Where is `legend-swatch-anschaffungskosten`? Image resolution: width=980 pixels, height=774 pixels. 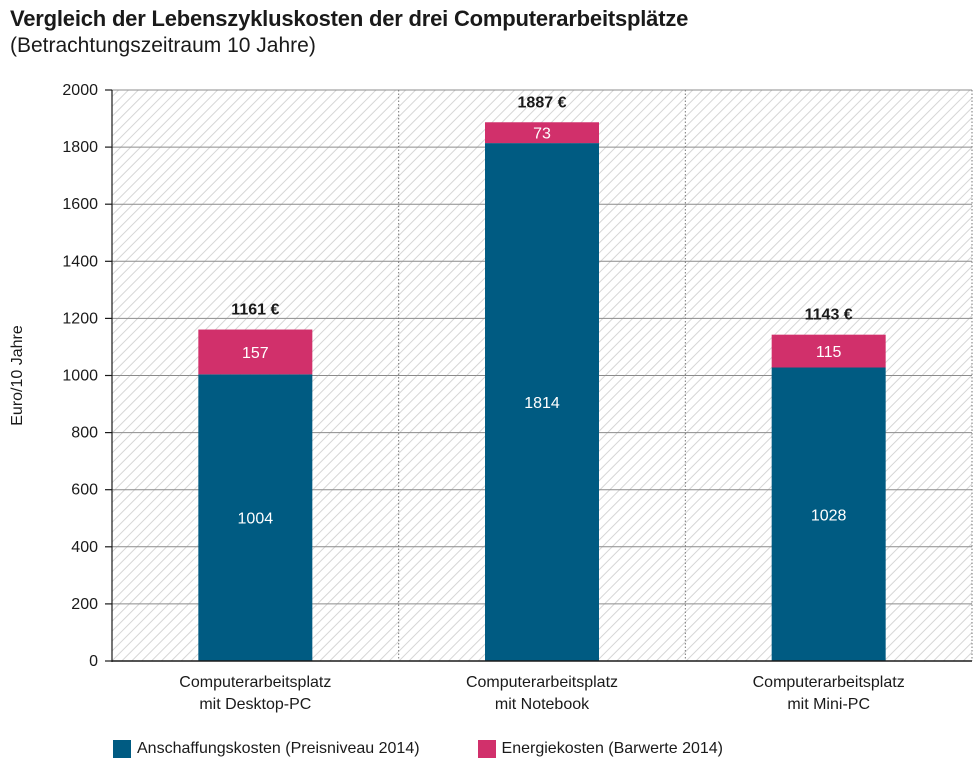
legend-swatch-anschaffungskosten is located at coordinates (122, 749).